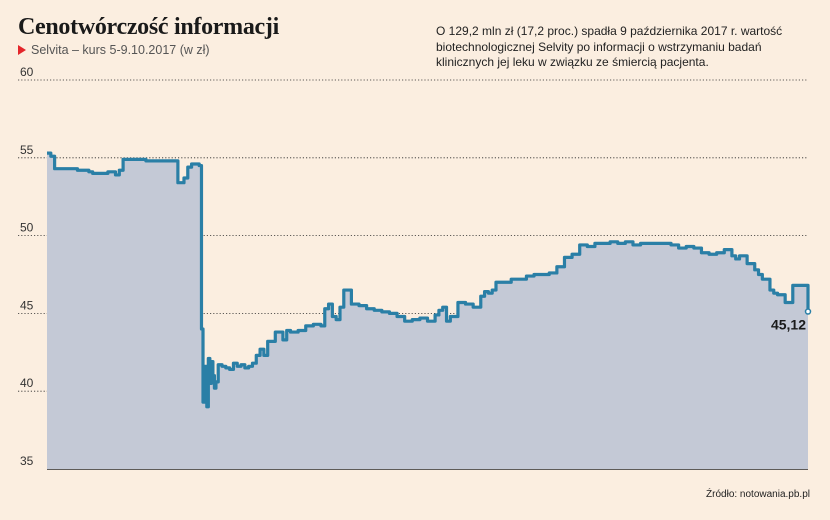 This screenshot has height=520, width=830. Describe the element at coordinates (27, 461) in the screenshot. I see `y-tick-label-35: 35` at that location.